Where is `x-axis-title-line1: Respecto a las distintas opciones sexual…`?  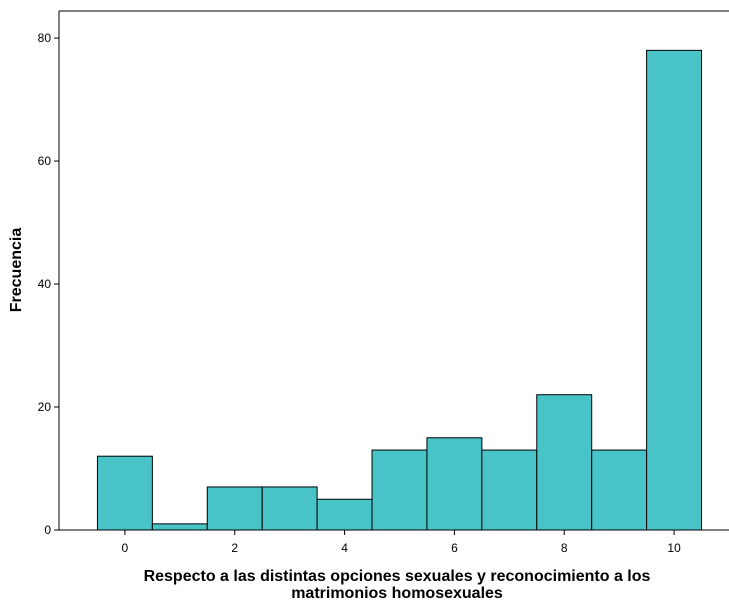
x-axis-title-line1: Respecto a las distintas opciones sexual… is located at coordinates (397, 576).